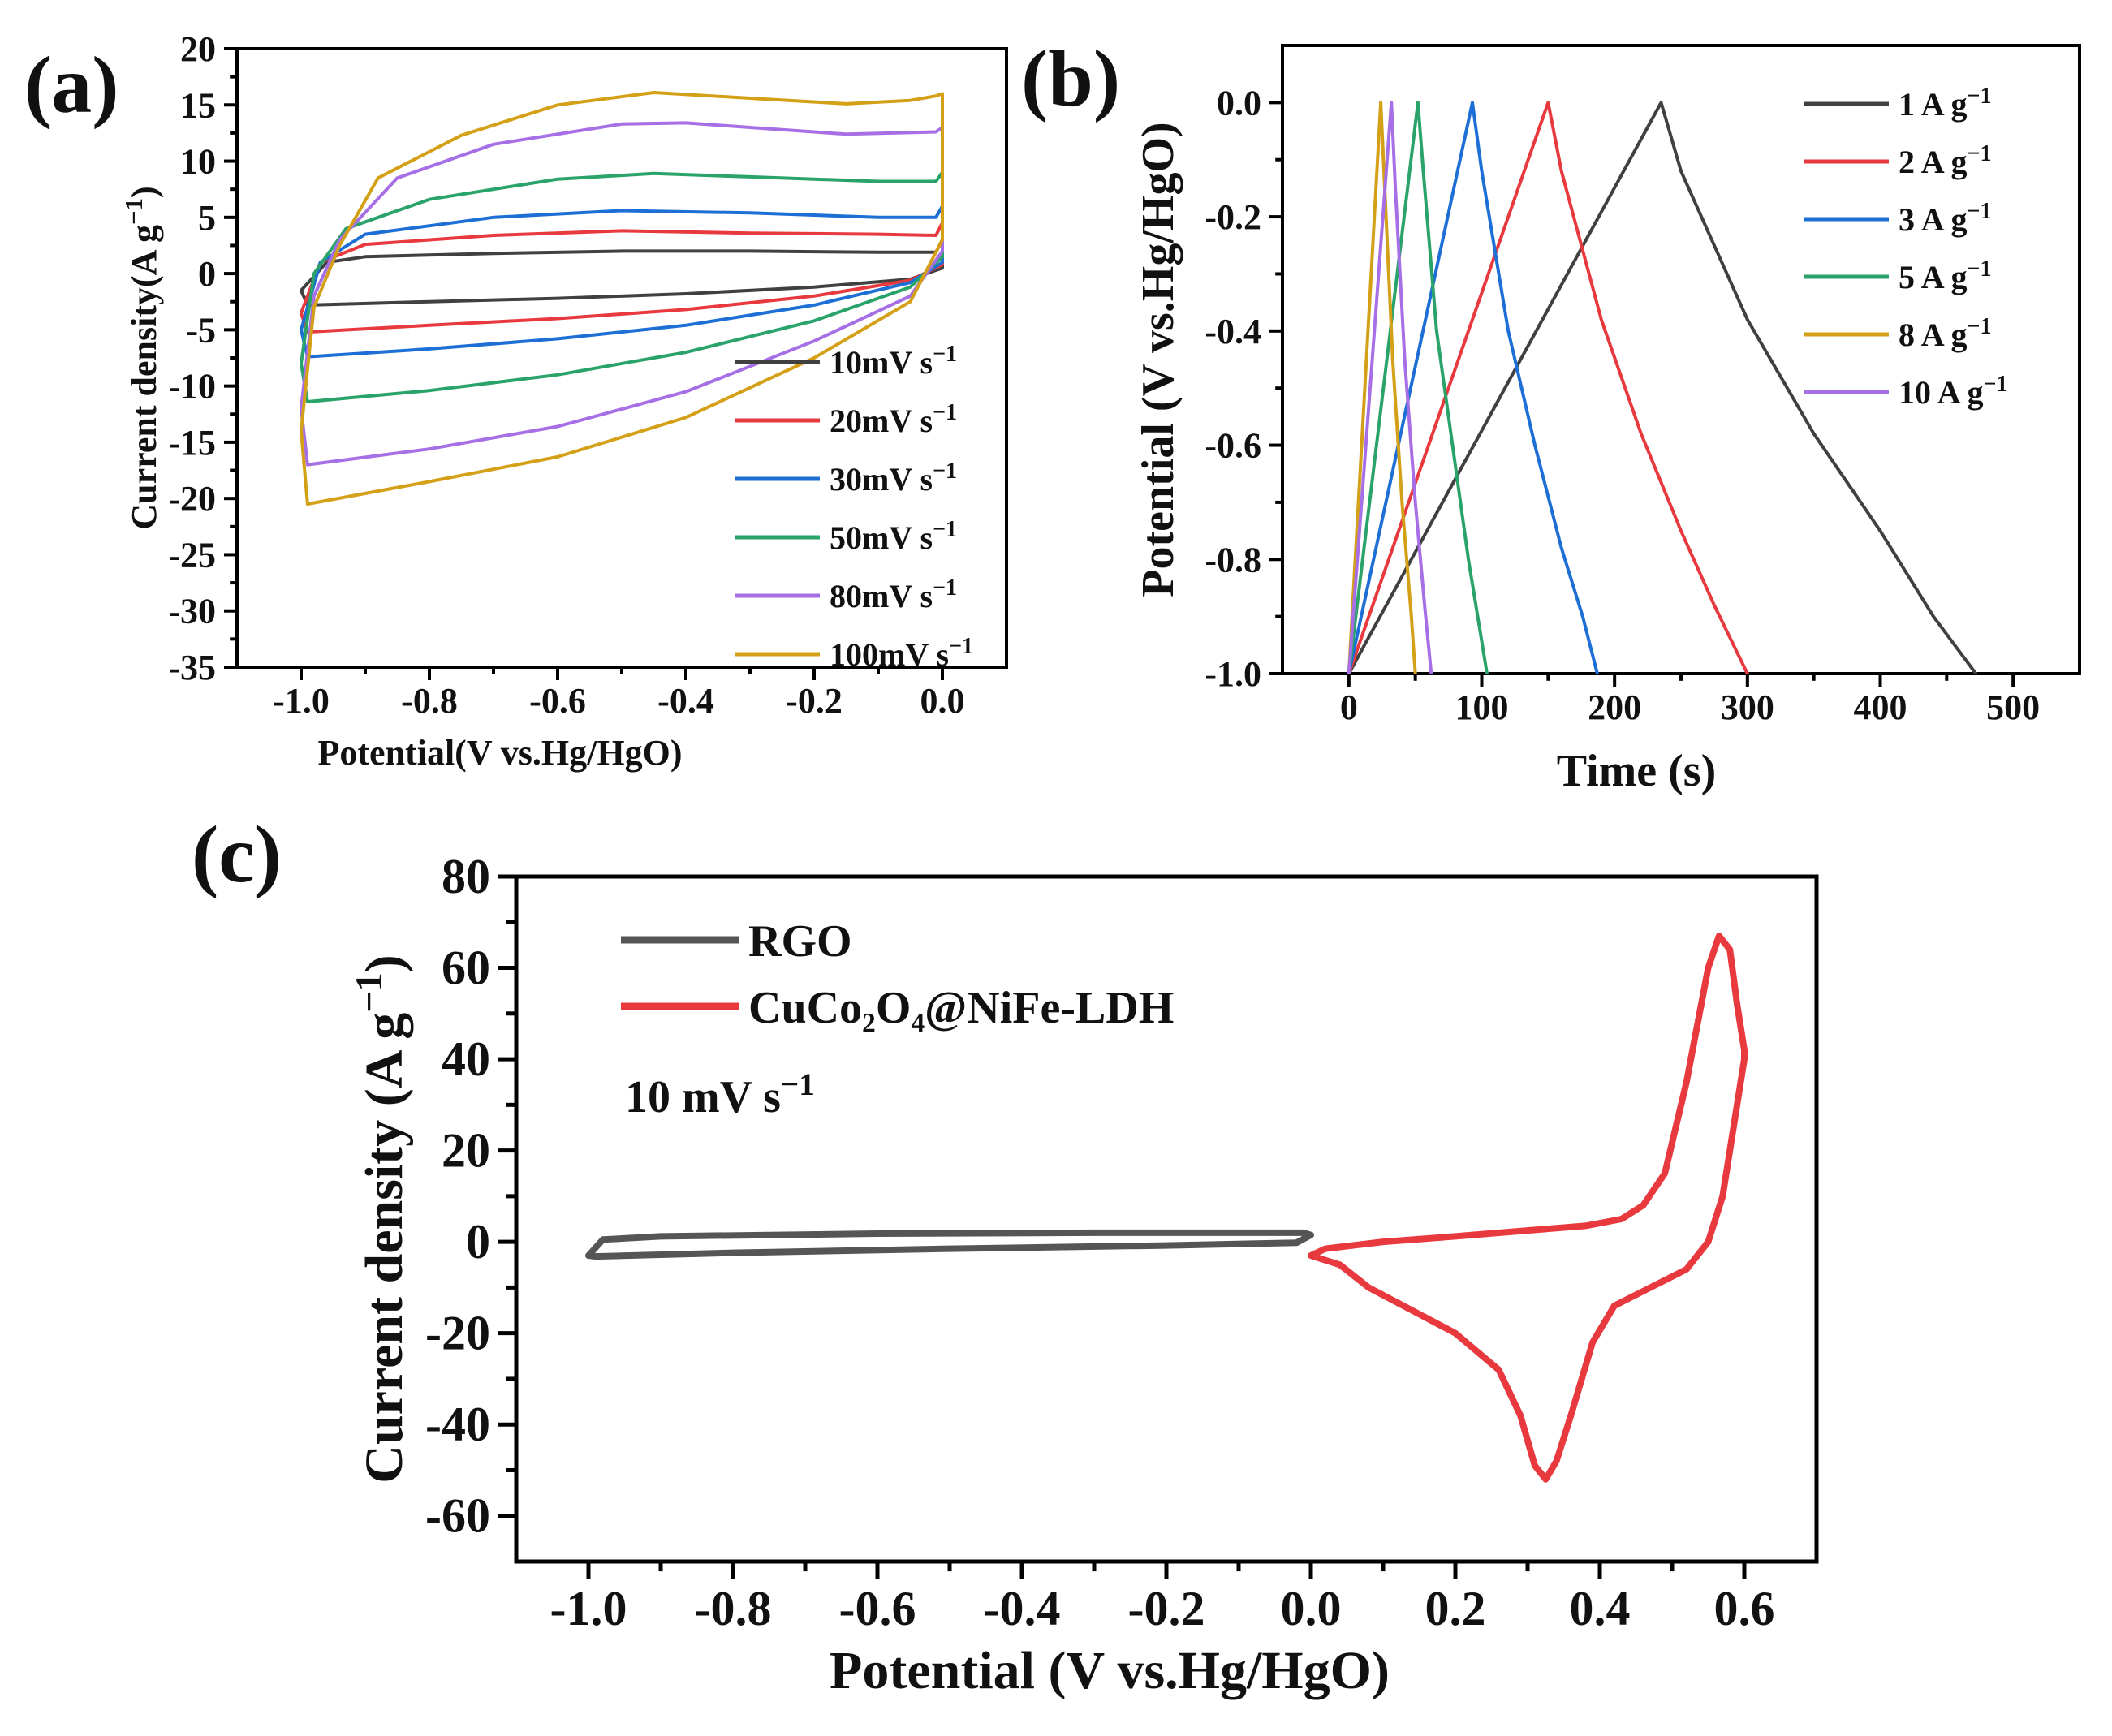 This screenshot has height=1736, width=2112. I want to click on legend-label-a-1: 20mV s−1, so click(893, 420).